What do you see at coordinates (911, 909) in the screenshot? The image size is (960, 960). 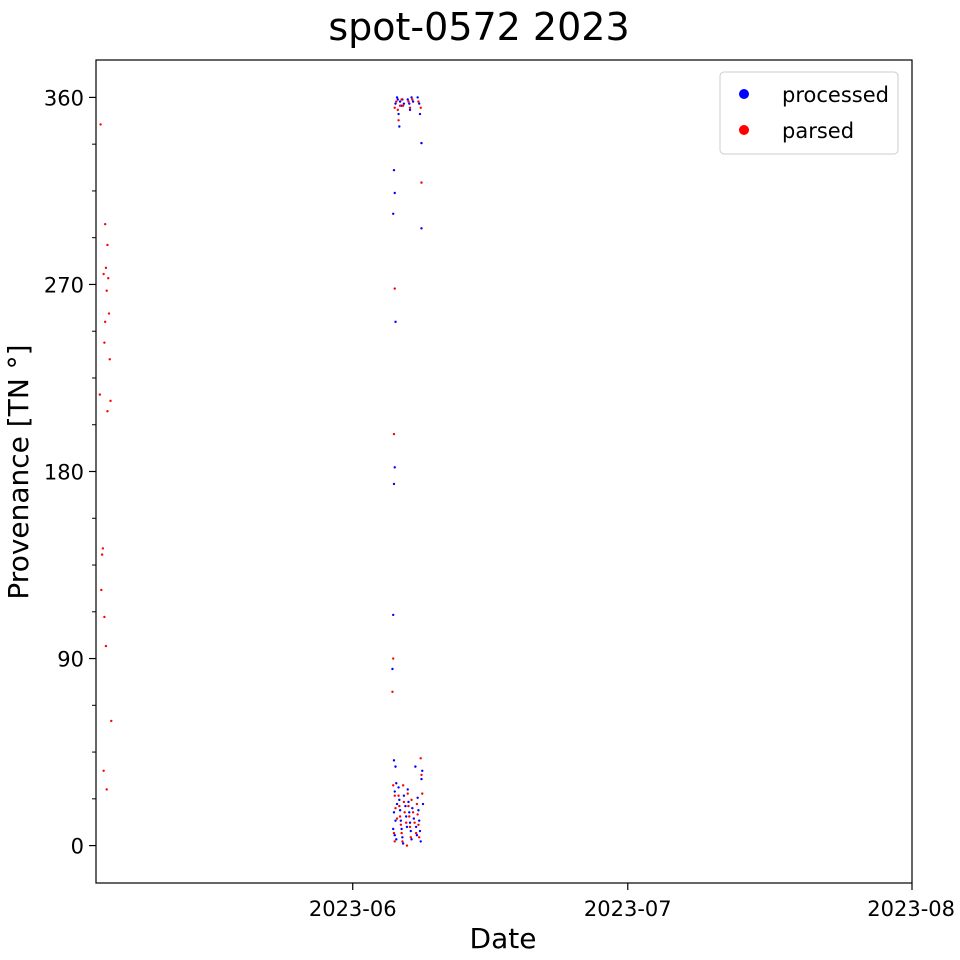 I see `x-tick-label-2: 2023-08` at bounding box center [911, 909].